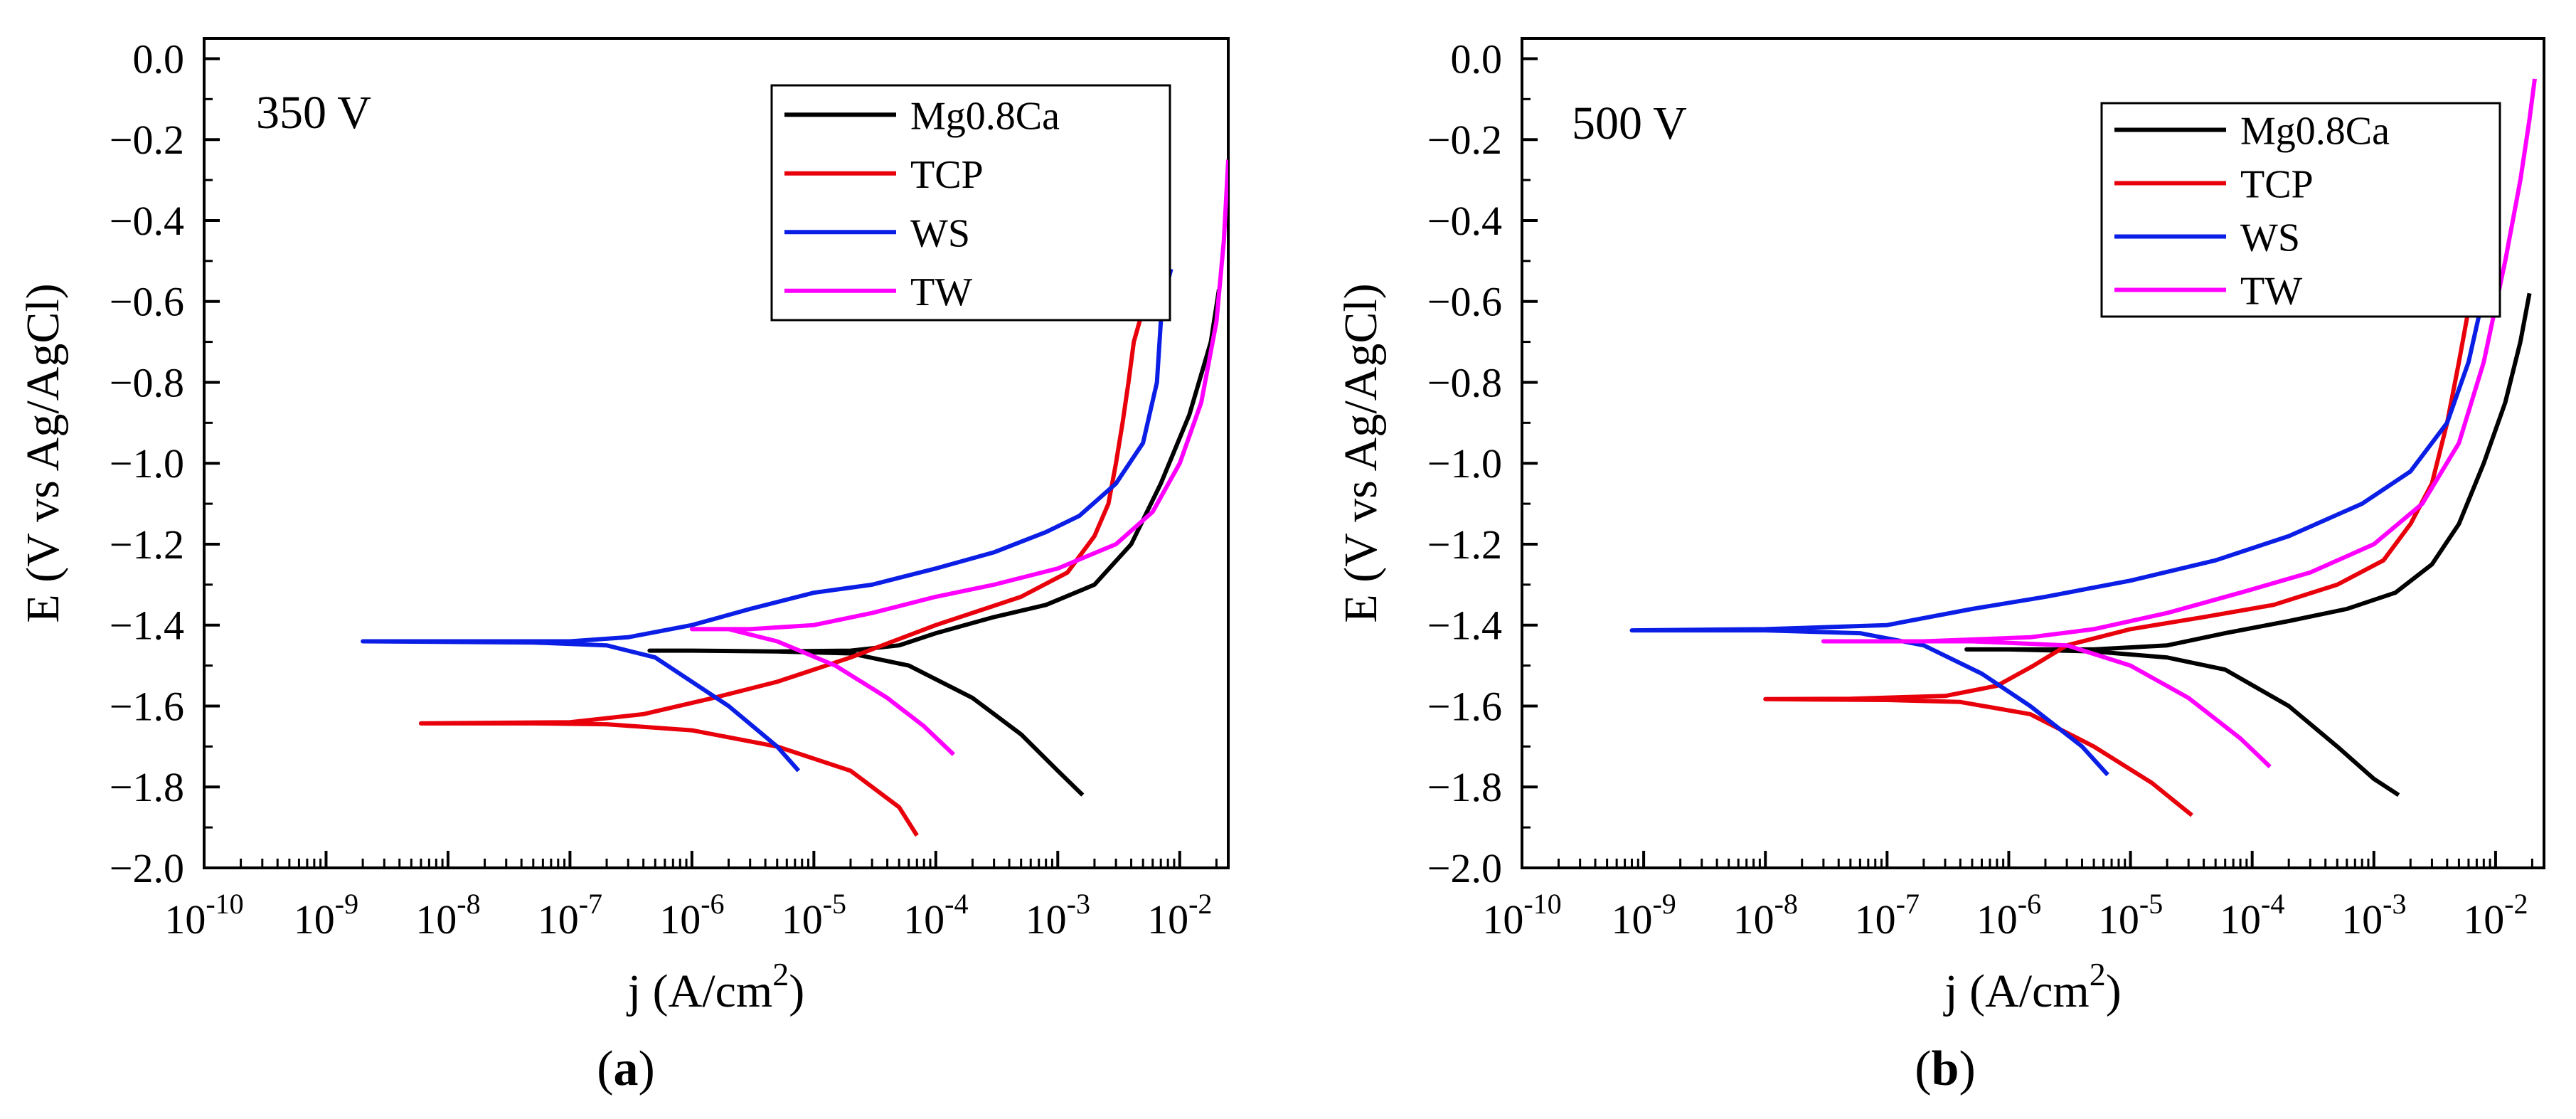 This screenshot has height=1119, width=2576. Describe the element at coordinates (605, 1068) in the screenshot. I see `panel-label-open: (` at that location.